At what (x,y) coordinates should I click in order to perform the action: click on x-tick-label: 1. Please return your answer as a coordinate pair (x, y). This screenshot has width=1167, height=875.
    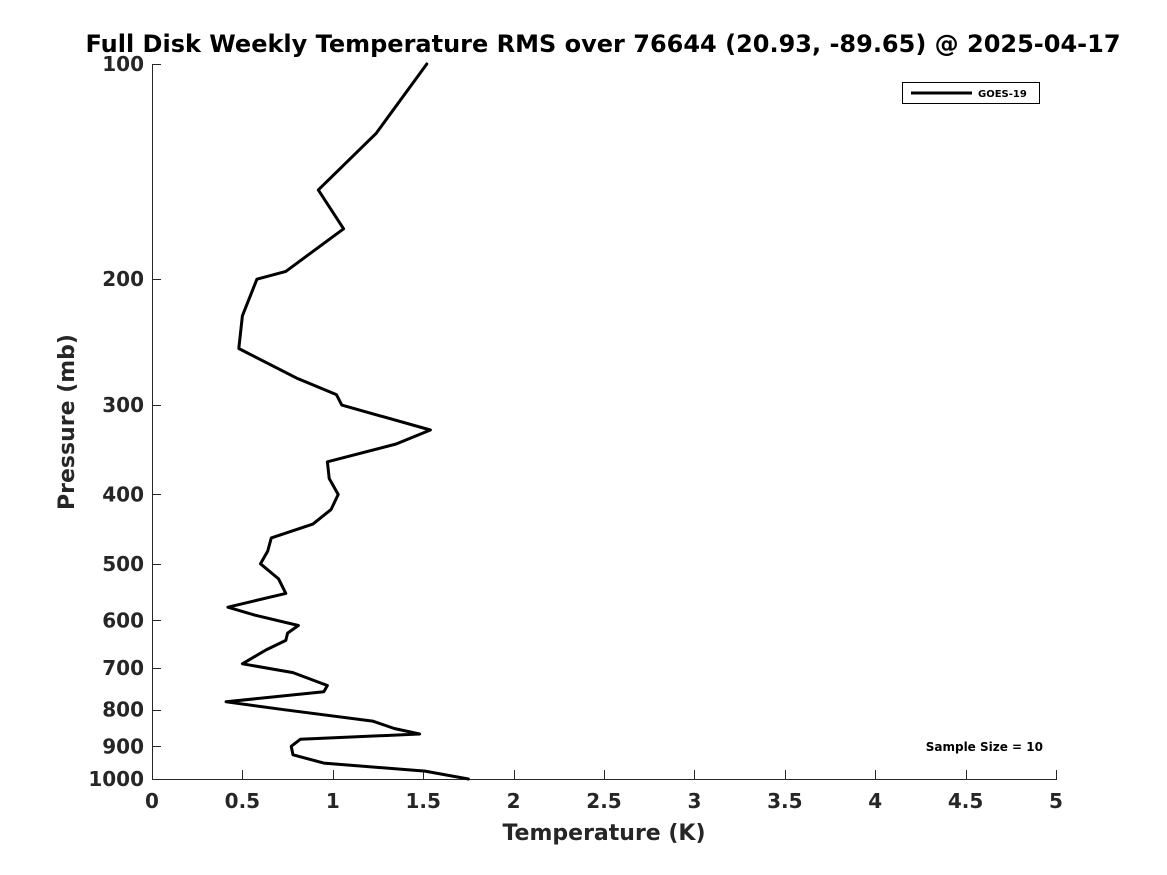
    Looking at the image, I should click on (333, 801).